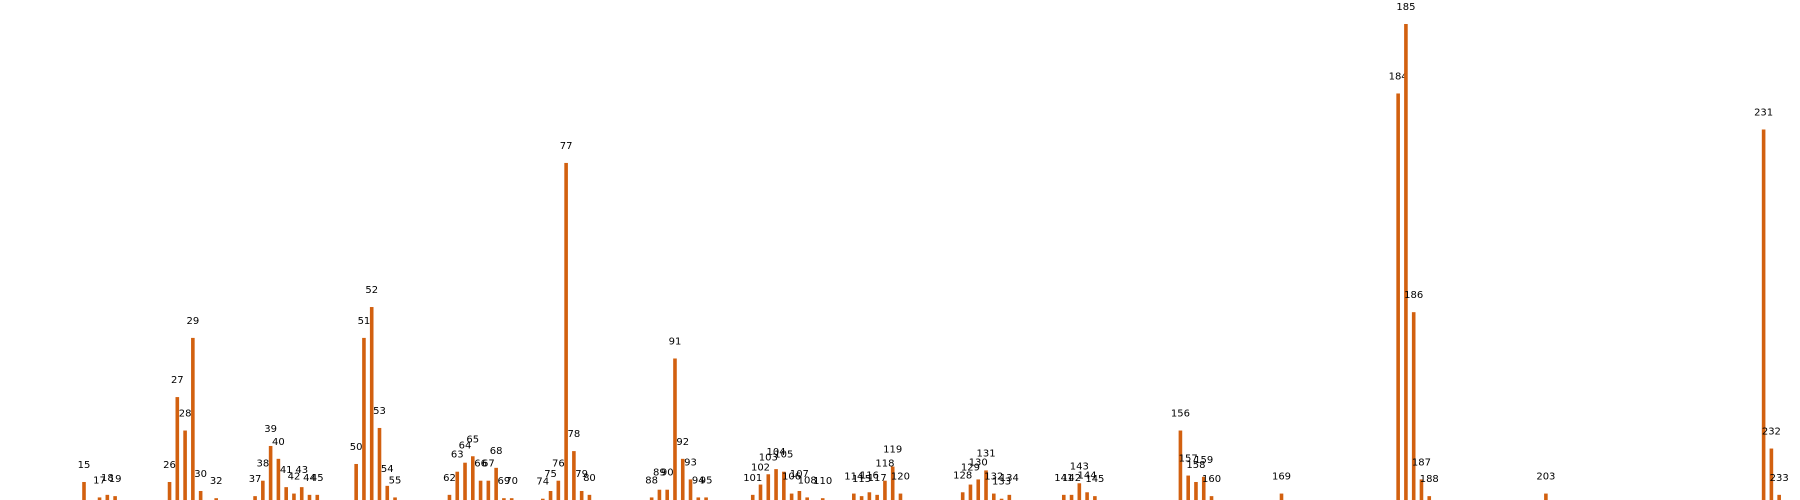 The height and width of the screenshot is (500, 1800). What do you see at coordinates (1429, 479) in the screenshot?
I see `bar-label-188: 188` at bounding box center [1429, 479].